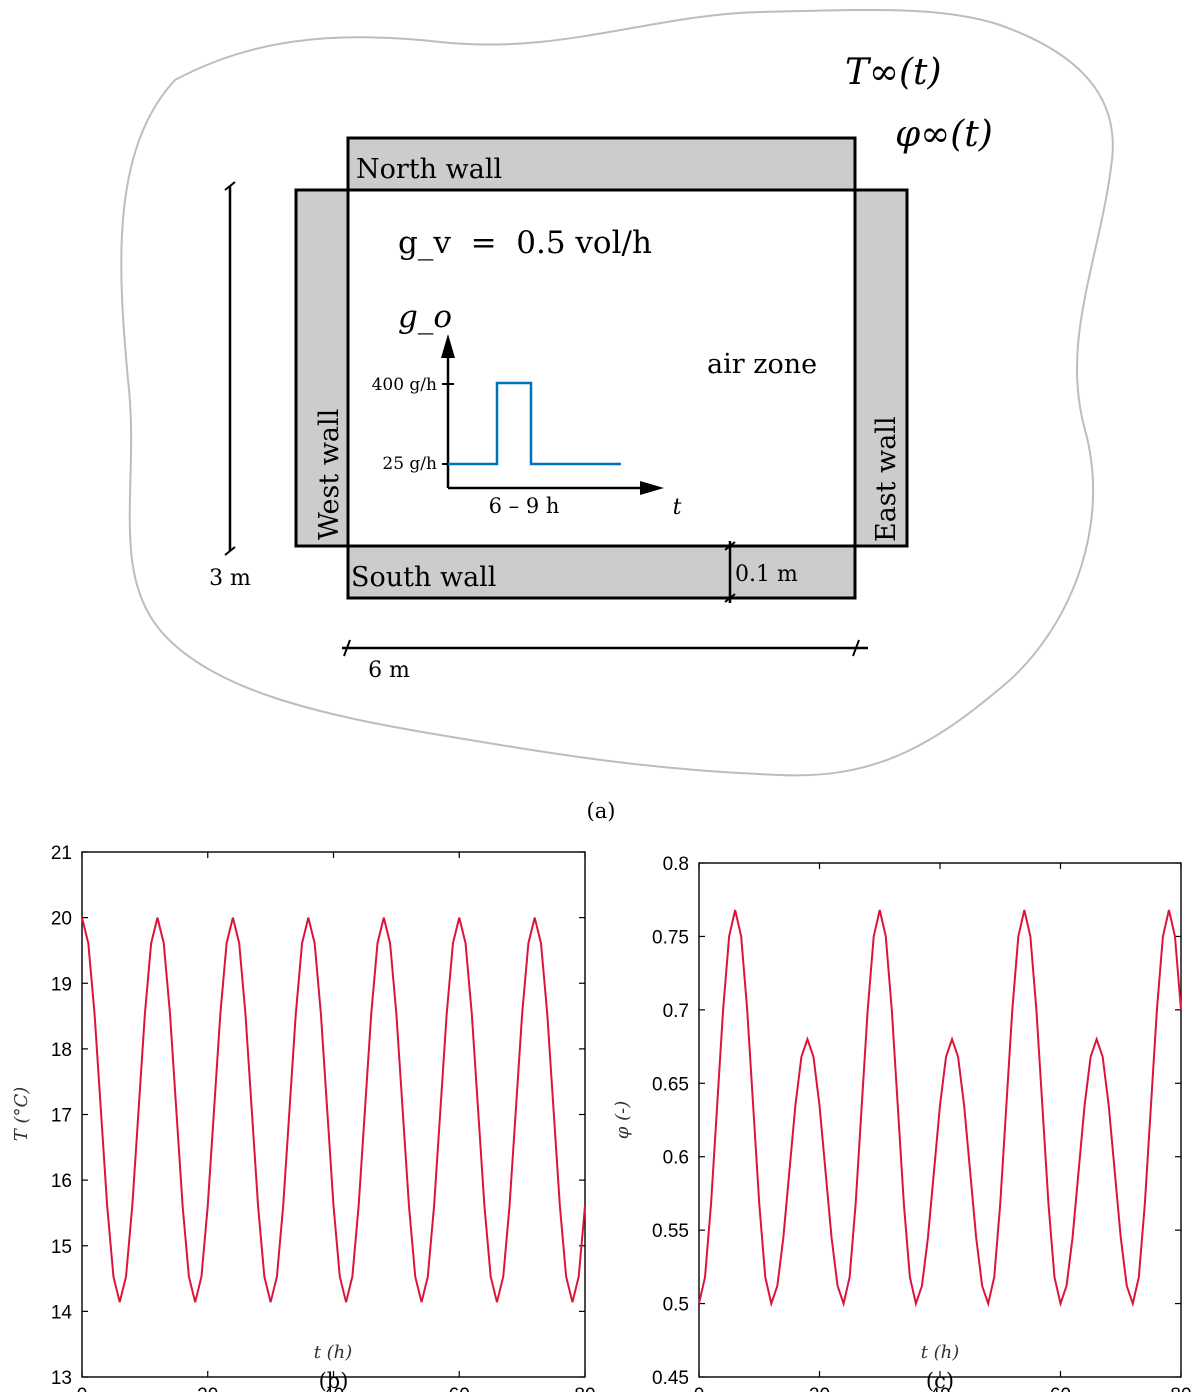  Describe the element at coordinates (61, 919) in the screenshot. I see `temperature-ytick-label: 20` at that location.